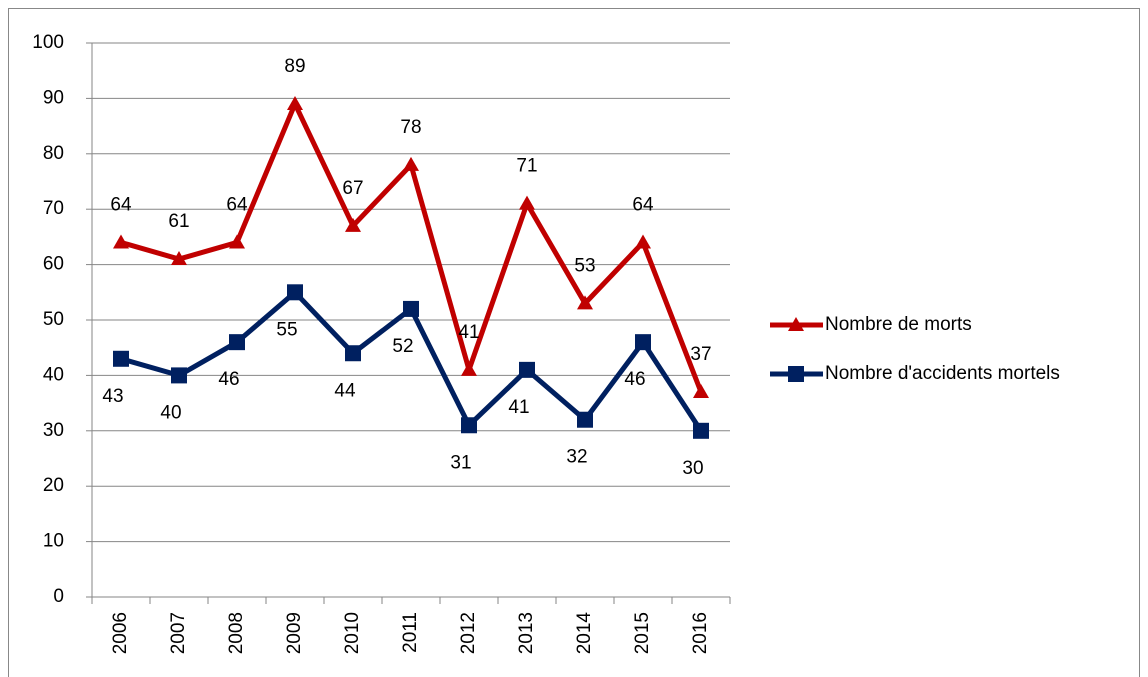  What do you see at coordinates (352, 633) in the screenshot?
I see `x-tick-label: 2010` at bounding box center [352, 633].